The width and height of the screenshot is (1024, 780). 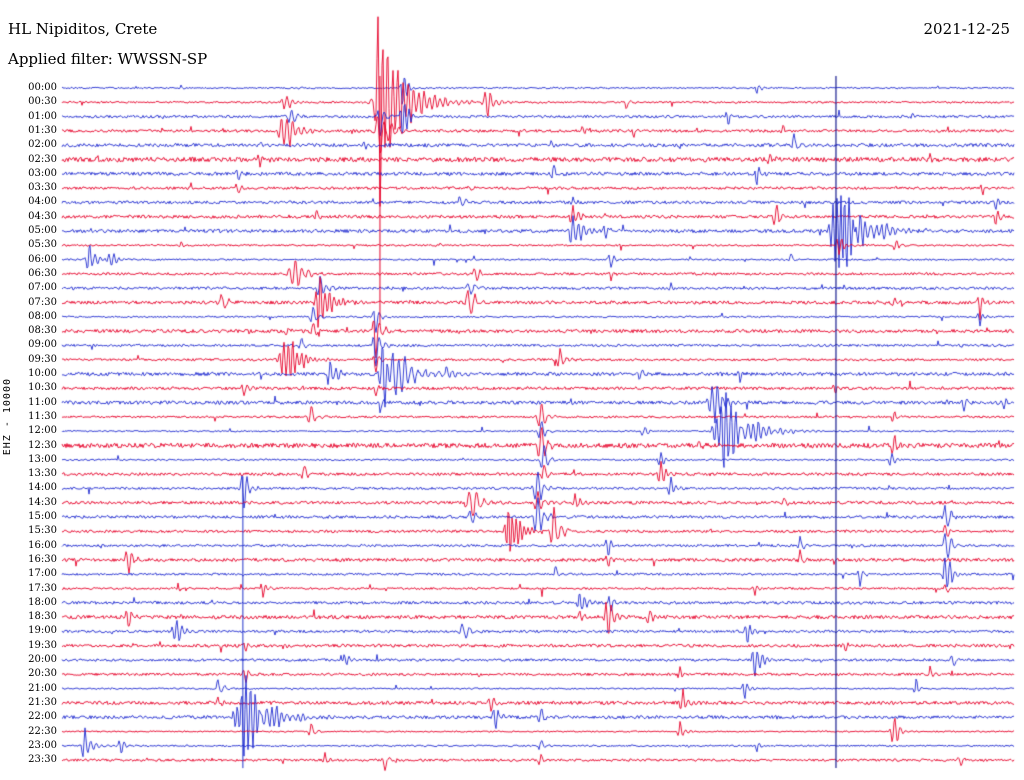 What do you see at coordinates (42, 259) in the screenshot?
I see `row-time-label: 06:00` at bounding box center [42, 259].